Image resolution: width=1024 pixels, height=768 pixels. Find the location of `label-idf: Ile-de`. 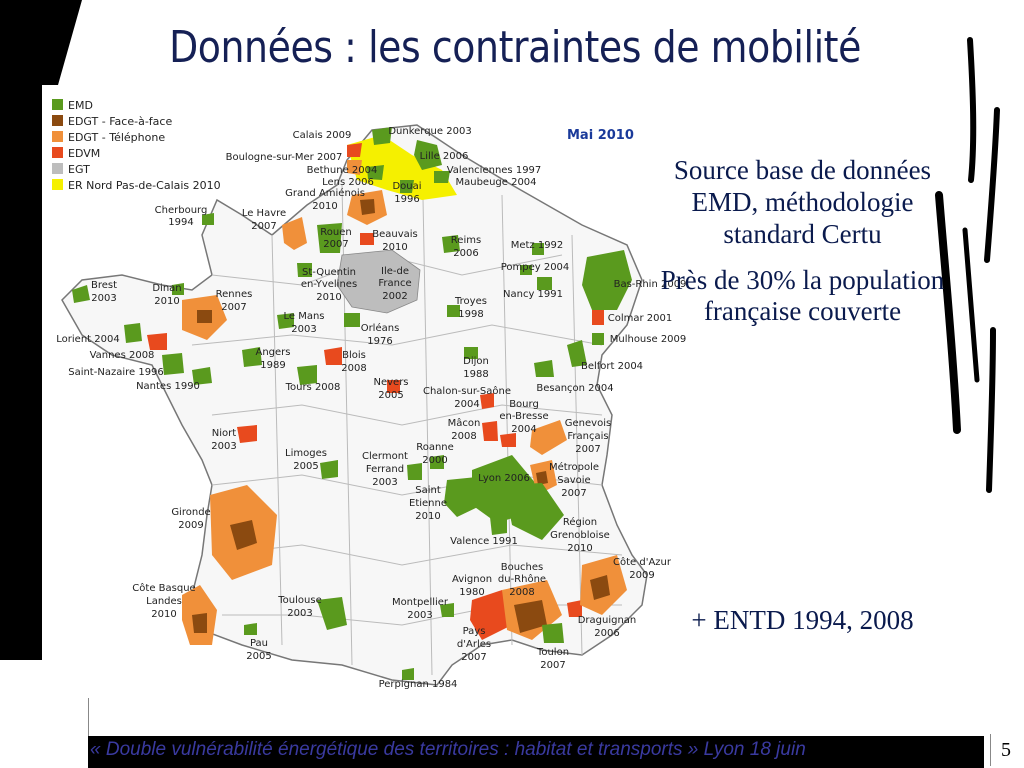

label-idf: Ile-de is located at coordinates (395, 271).